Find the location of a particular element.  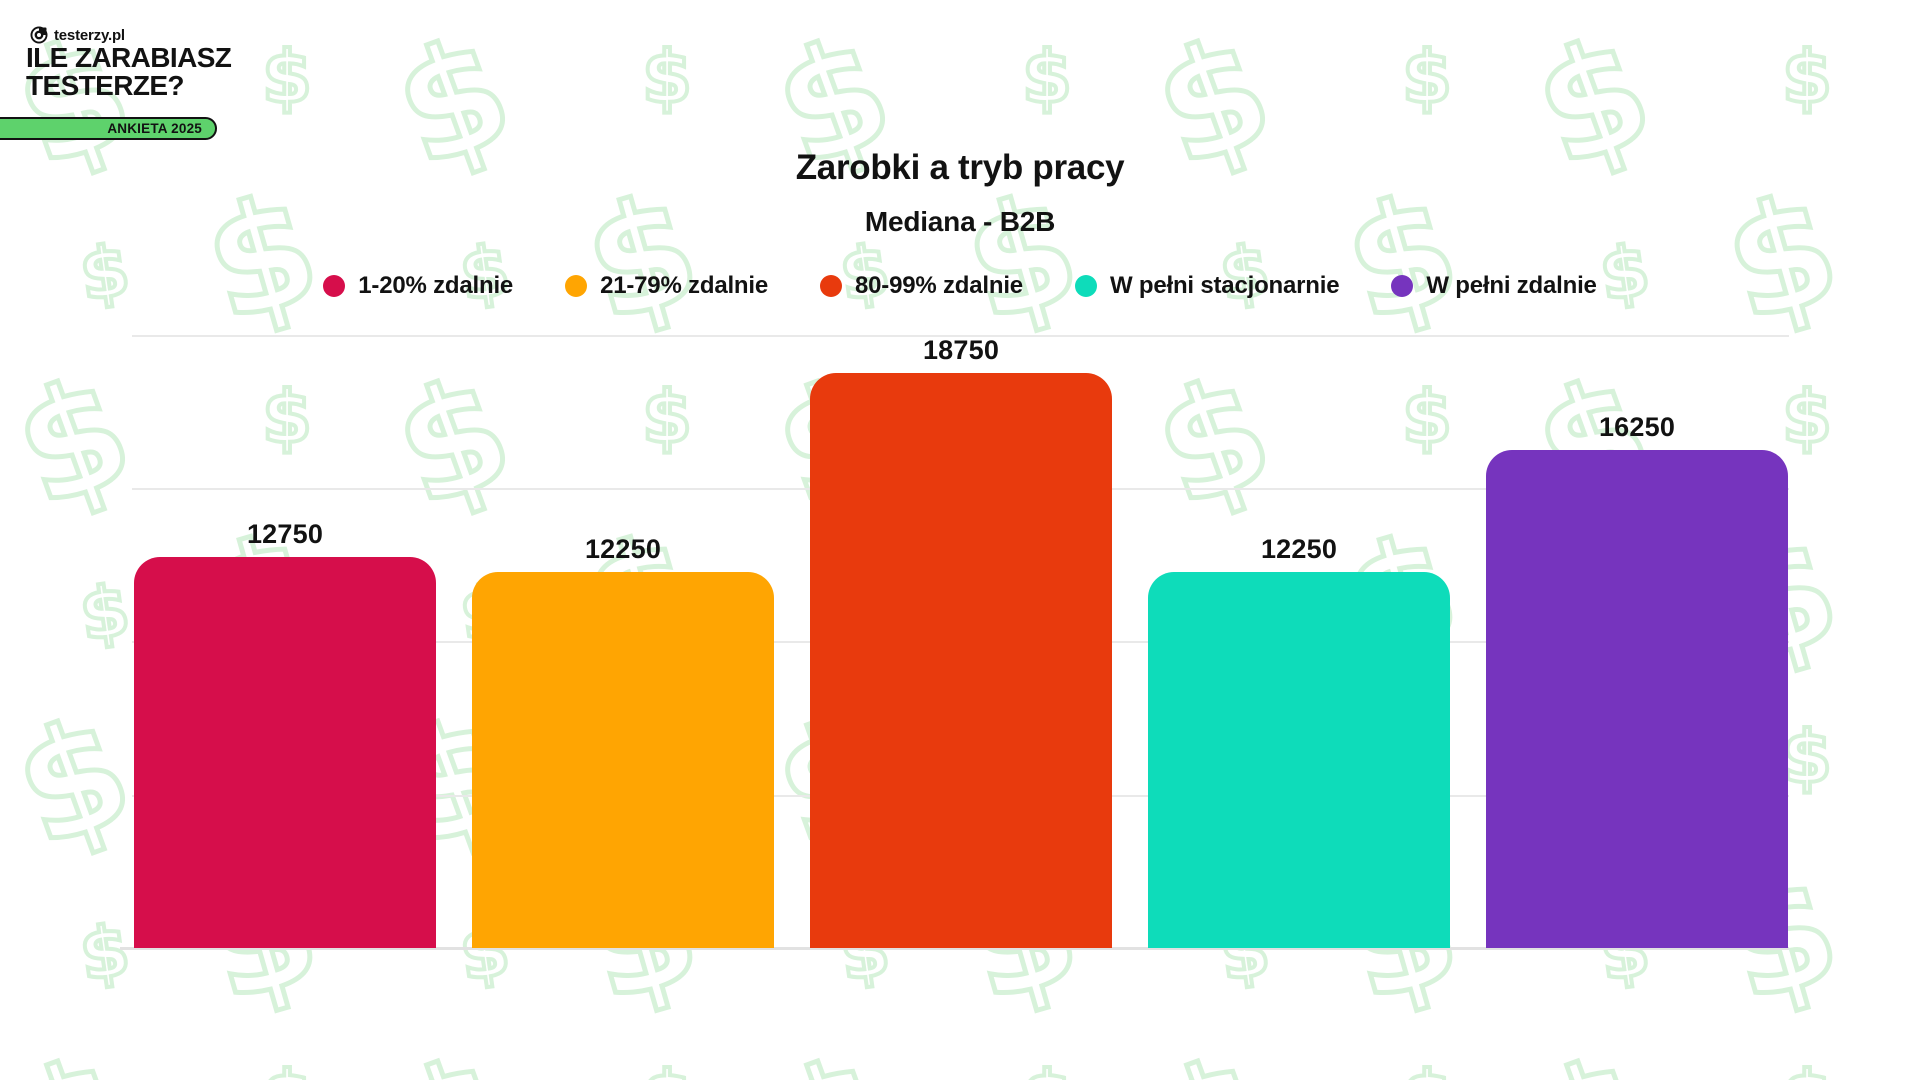

testerzy-logo-icon is located at coordinates (39, 35).